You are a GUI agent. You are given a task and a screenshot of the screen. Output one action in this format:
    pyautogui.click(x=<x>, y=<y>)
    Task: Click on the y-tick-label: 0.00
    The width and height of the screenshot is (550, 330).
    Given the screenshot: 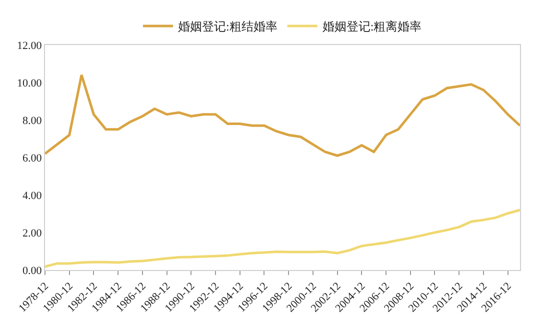 What is the action you would take?
    pyautogui.click(x=32, y=270)
    